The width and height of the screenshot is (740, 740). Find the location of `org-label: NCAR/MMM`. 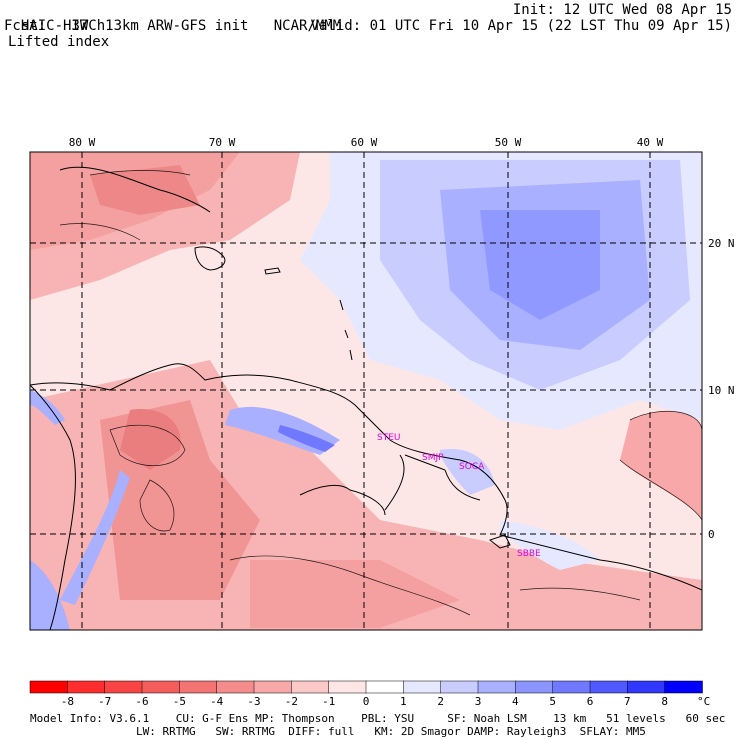

org-label: NCAR/MMM is located at coordinates (307, 26).